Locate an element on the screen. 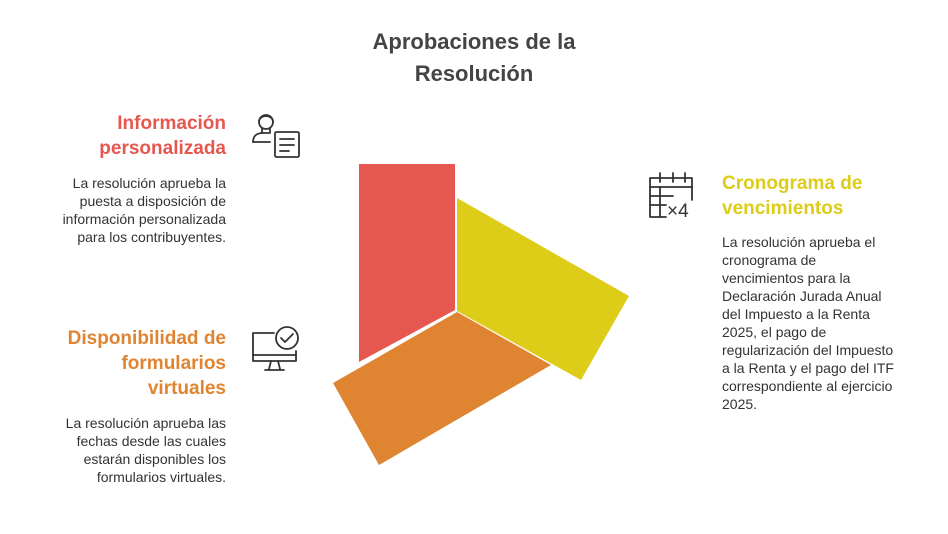 This screenshot has width=948, height=534. monitor-check-icon is located at coordinates (275, 348).